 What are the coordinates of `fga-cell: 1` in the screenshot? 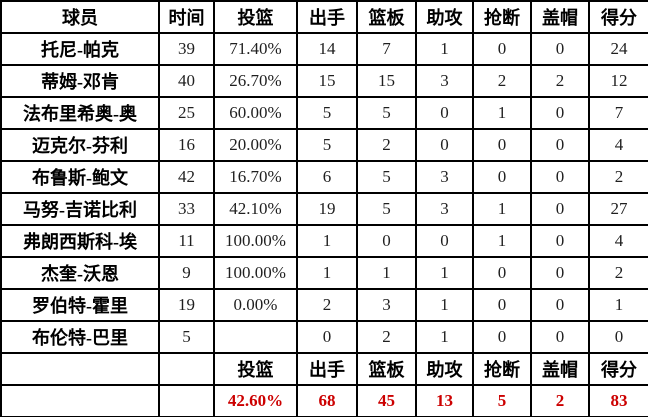 It's located at (327, 273).